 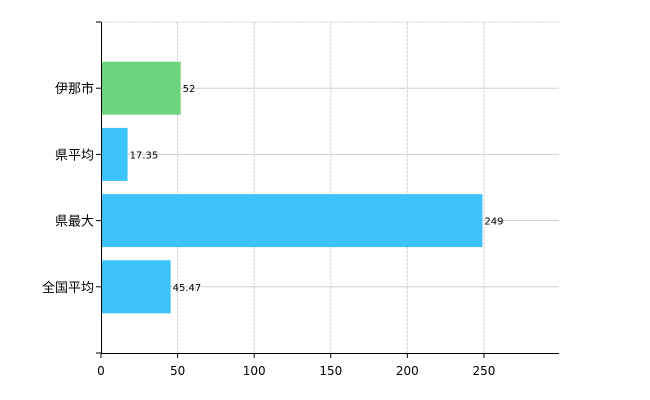 What do you see at coordinates (254, 371) in the screenshot?
I see `x-tick-label: 100` at bounding box center [254, 371].